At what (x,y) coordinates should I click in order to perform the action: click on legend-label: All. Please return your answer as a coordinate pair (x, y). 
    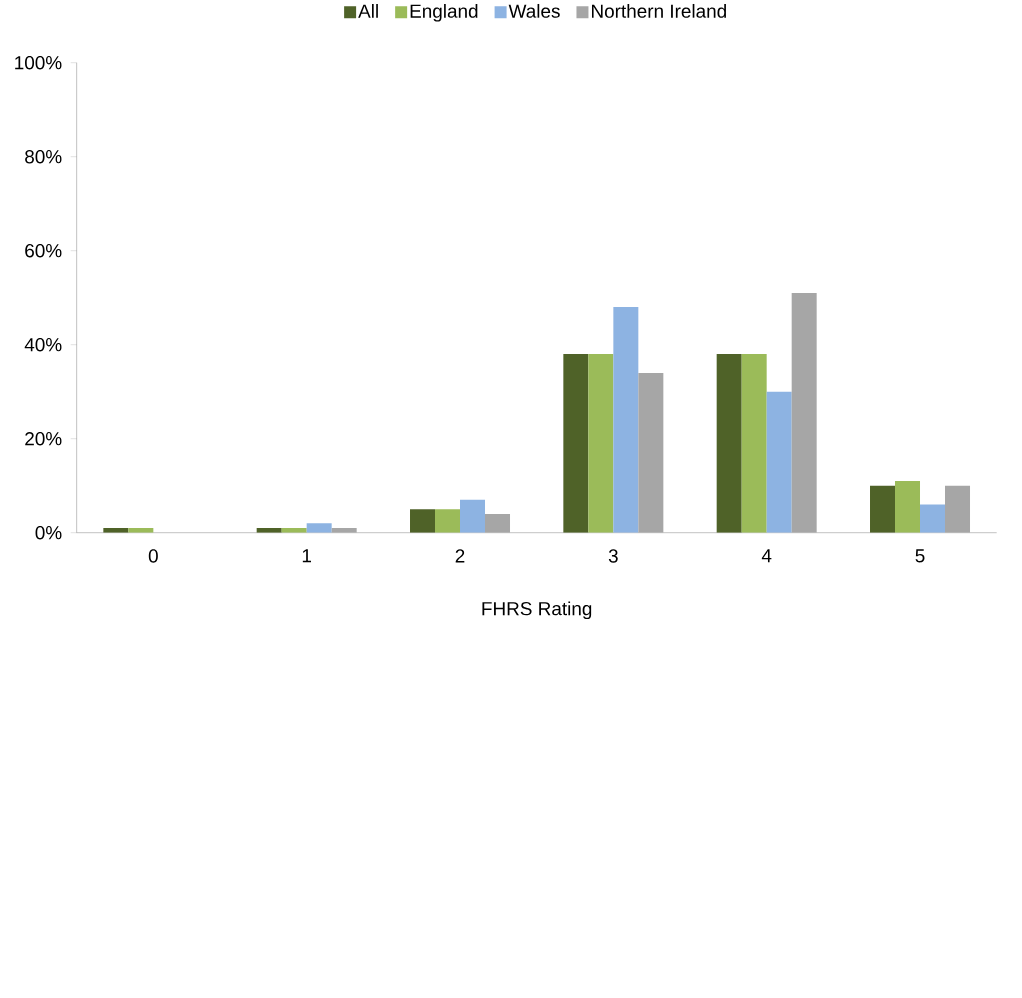
    Looking at the image, I should click on (368, 10).